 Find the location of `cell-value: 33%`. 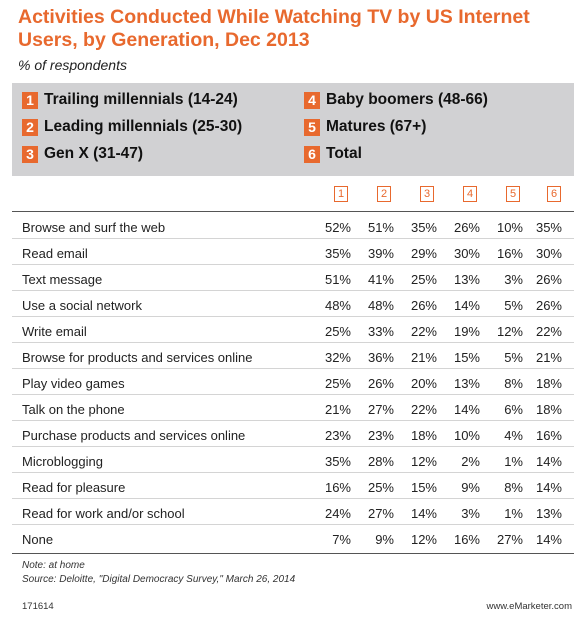

cell-value: 33% is located at coordinates (380, 331).